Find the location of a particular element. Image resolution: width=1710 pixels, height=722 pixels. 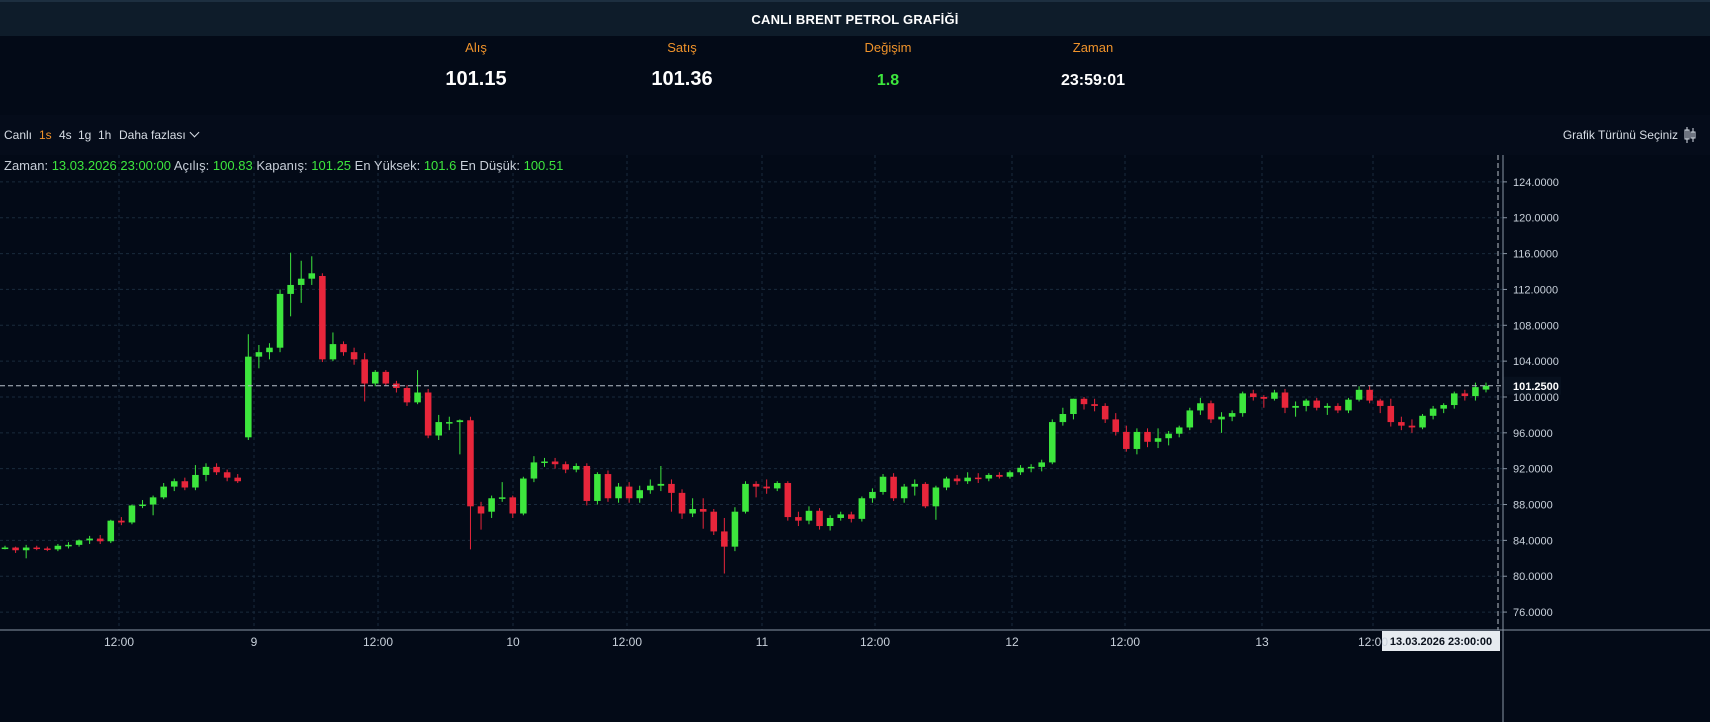

ohlc-open-label: Açılış: is located at coordinates (191, 165).